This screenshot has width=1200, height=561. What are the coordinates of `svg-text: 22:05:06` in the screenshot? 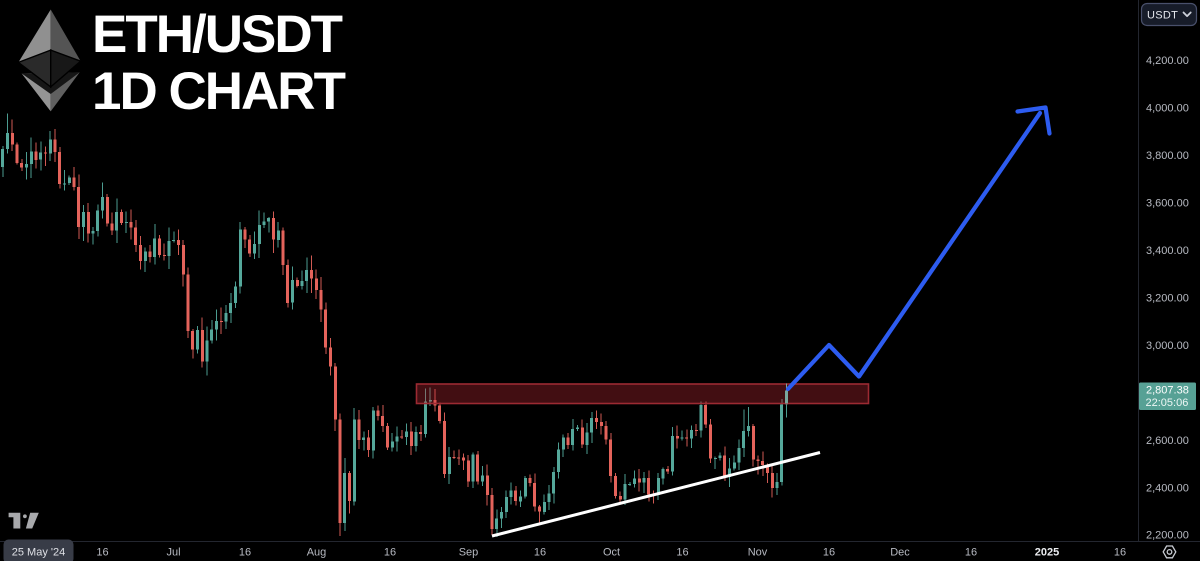 It's located at (1167, 403).